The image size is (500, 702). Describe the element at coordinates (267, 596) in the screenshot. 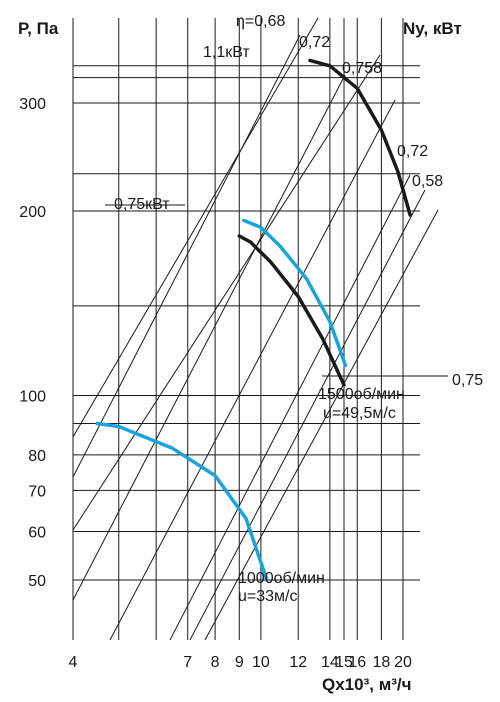

I see `tip-speed-label-1000: u=33м/с` at that location.